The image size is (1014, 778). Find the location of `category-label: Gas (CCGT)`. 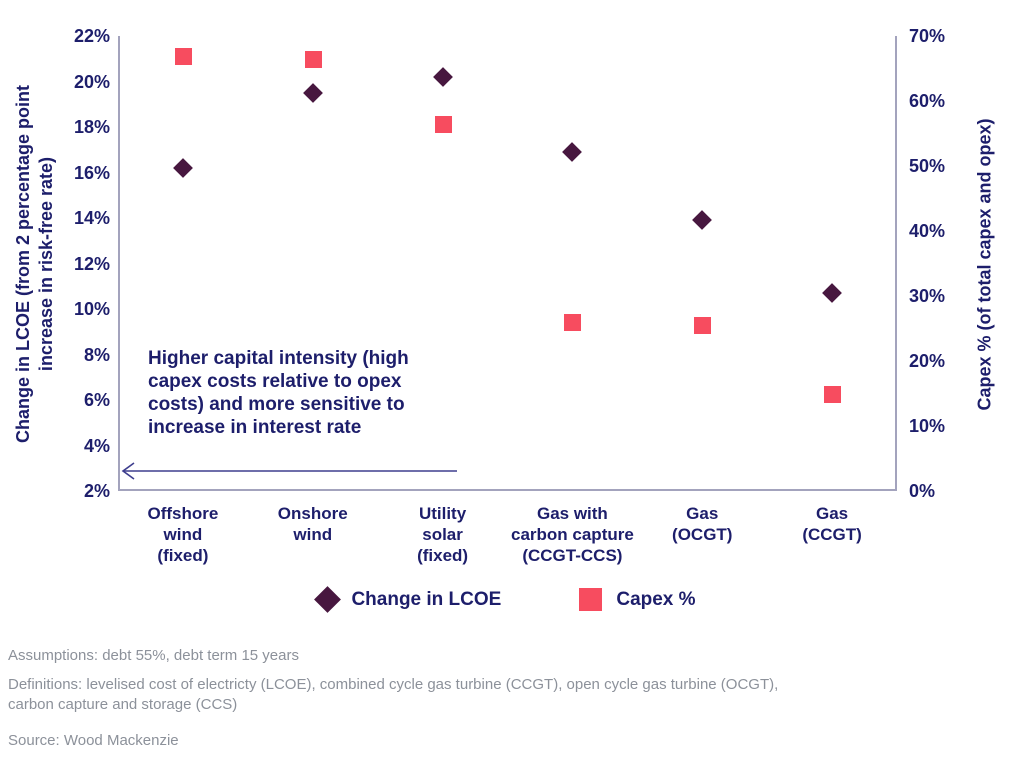

category-label: Gas (CCGT) is located at coordinates (832, 524).